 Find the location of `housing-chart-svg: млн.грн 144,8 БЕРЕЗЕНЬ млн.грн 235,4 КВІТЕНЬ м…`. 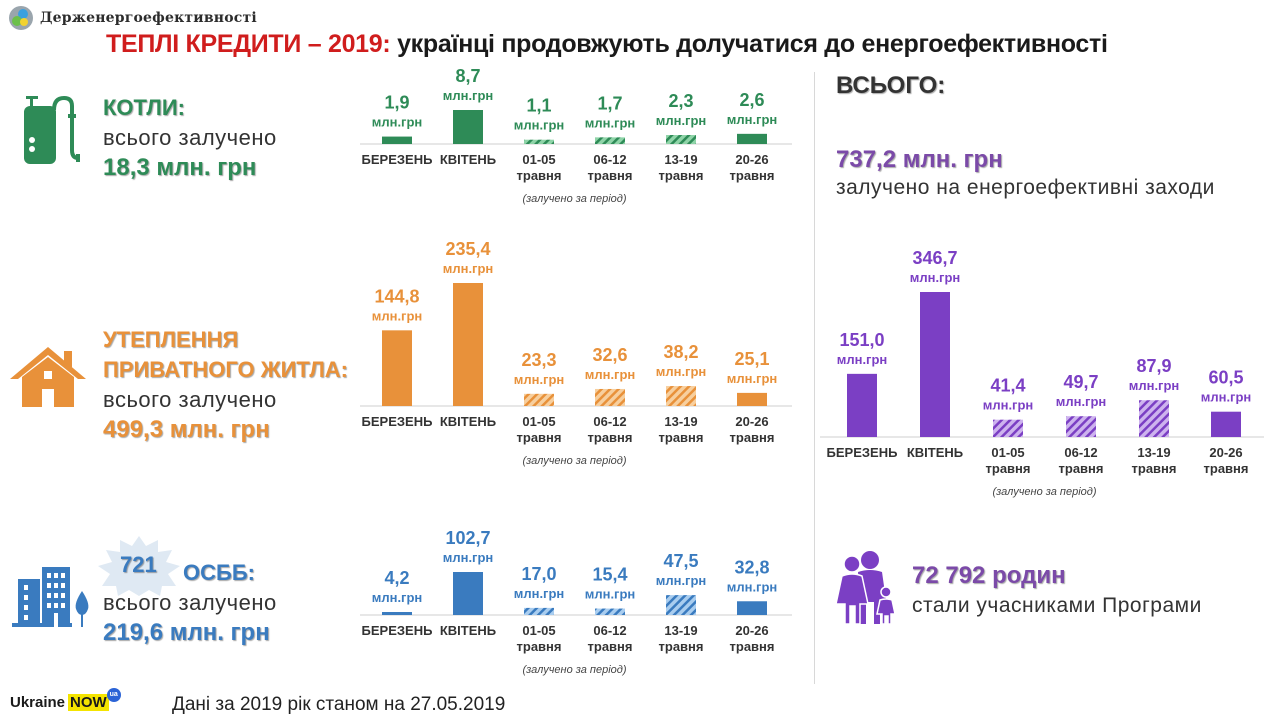

housing-chart-svg: млн.грн 144,8 БЕРЕЗЕНЬ млн.грн 235,4 КВІТЕНЬ м… is located at coordinates (576, 353).